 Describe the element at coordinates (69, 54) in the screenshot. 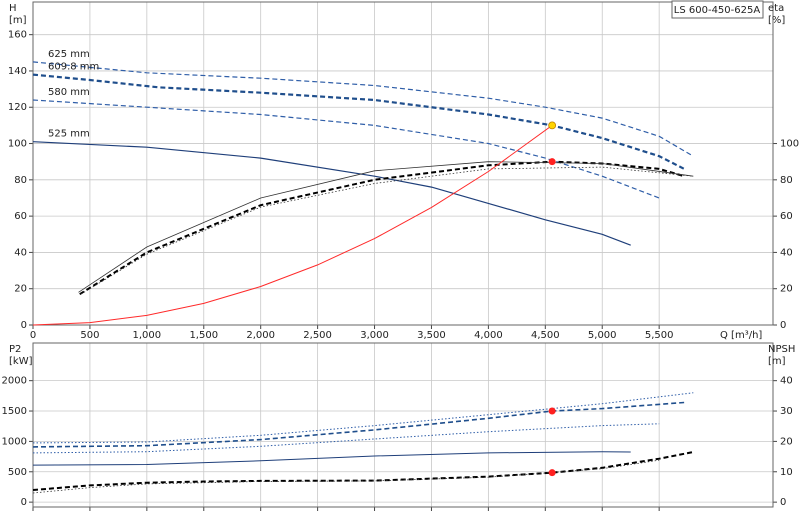

I see `curve-label: 625 mm` at that location.